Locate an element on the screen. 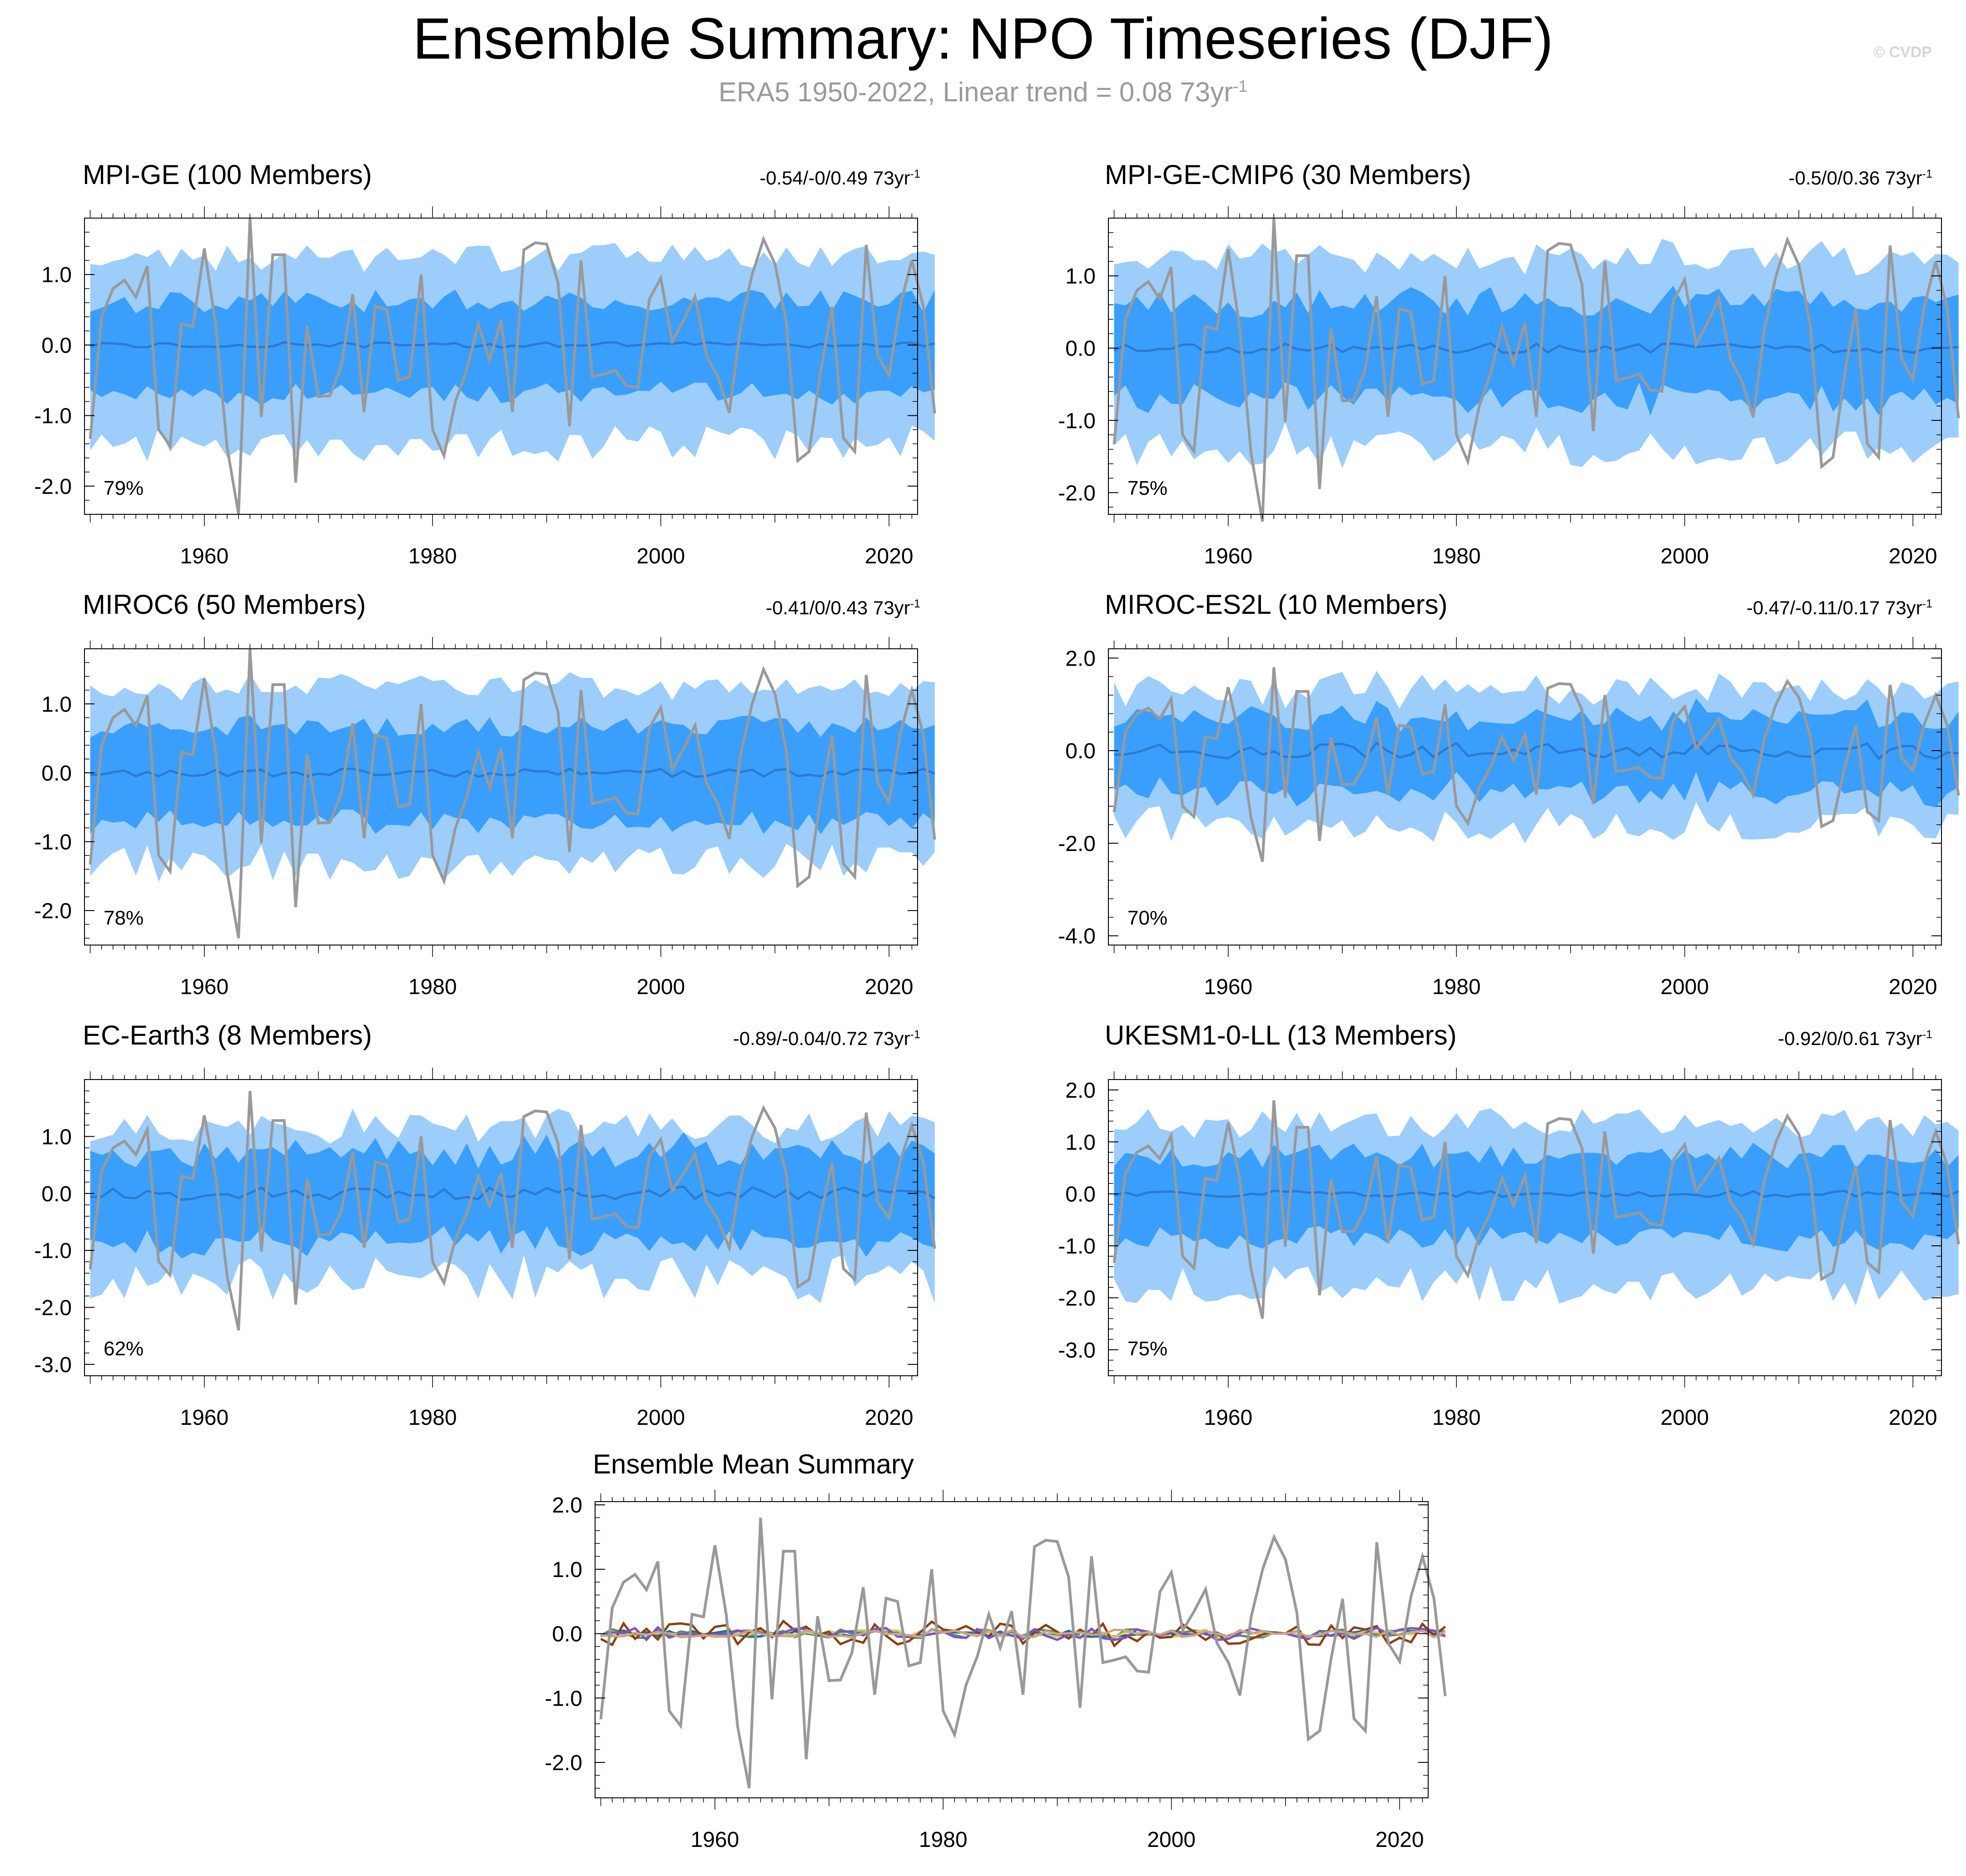 This screenshot has height=1876, width=1966. ukesm1-0-ll-ytick-label: -1.0 is located at coordinates (1077, 1246).